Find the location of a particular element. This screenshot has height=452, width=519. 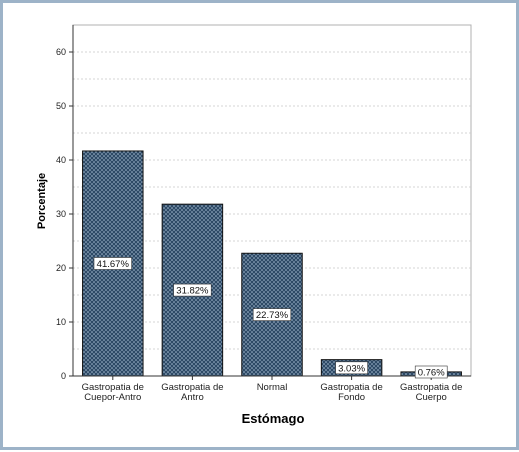

x-tick-label: Cuepor-Antro is located at coordinates (112, 397).